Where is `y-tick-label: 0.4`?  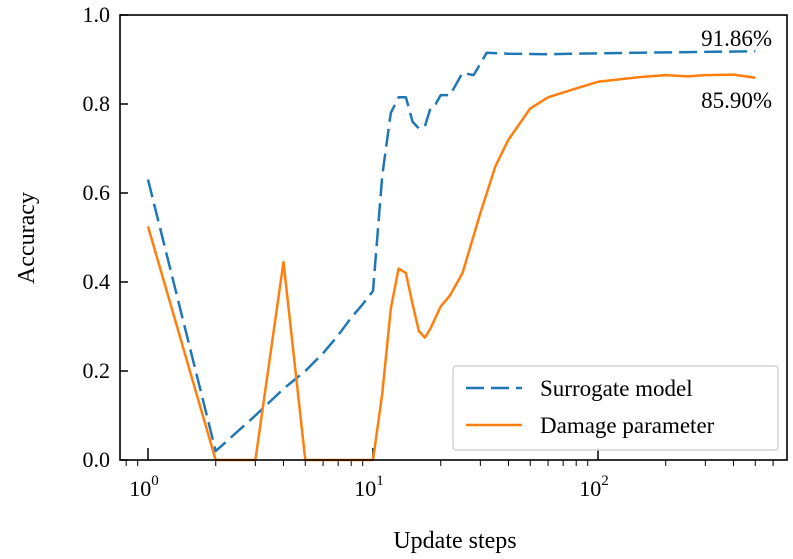
y-tick-label: 0.4 is located at coordinates (97, 281).